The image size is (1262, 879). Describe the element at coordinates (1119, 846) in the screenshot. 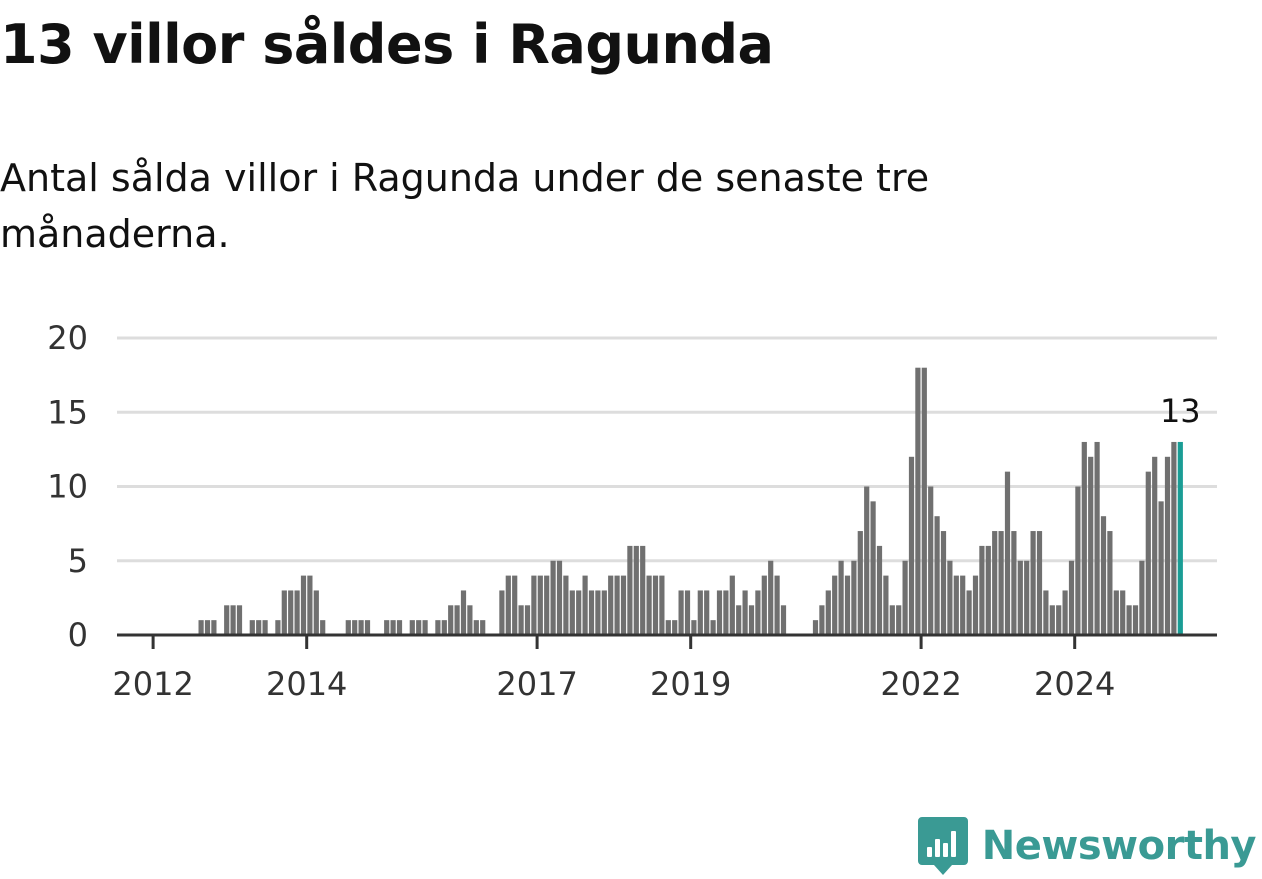

I see `brand-name: Newsworthy` at that location.